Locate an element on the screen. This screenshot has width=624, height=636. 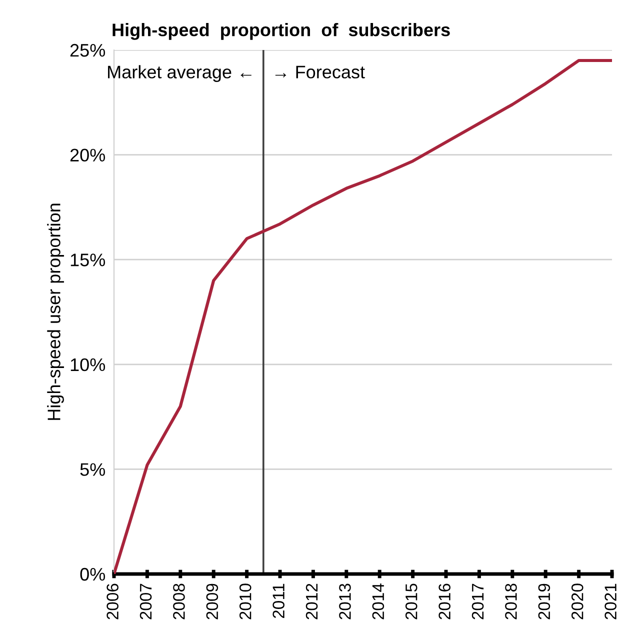
x-tick-label: 2018 is located at coordinates (511, 602).